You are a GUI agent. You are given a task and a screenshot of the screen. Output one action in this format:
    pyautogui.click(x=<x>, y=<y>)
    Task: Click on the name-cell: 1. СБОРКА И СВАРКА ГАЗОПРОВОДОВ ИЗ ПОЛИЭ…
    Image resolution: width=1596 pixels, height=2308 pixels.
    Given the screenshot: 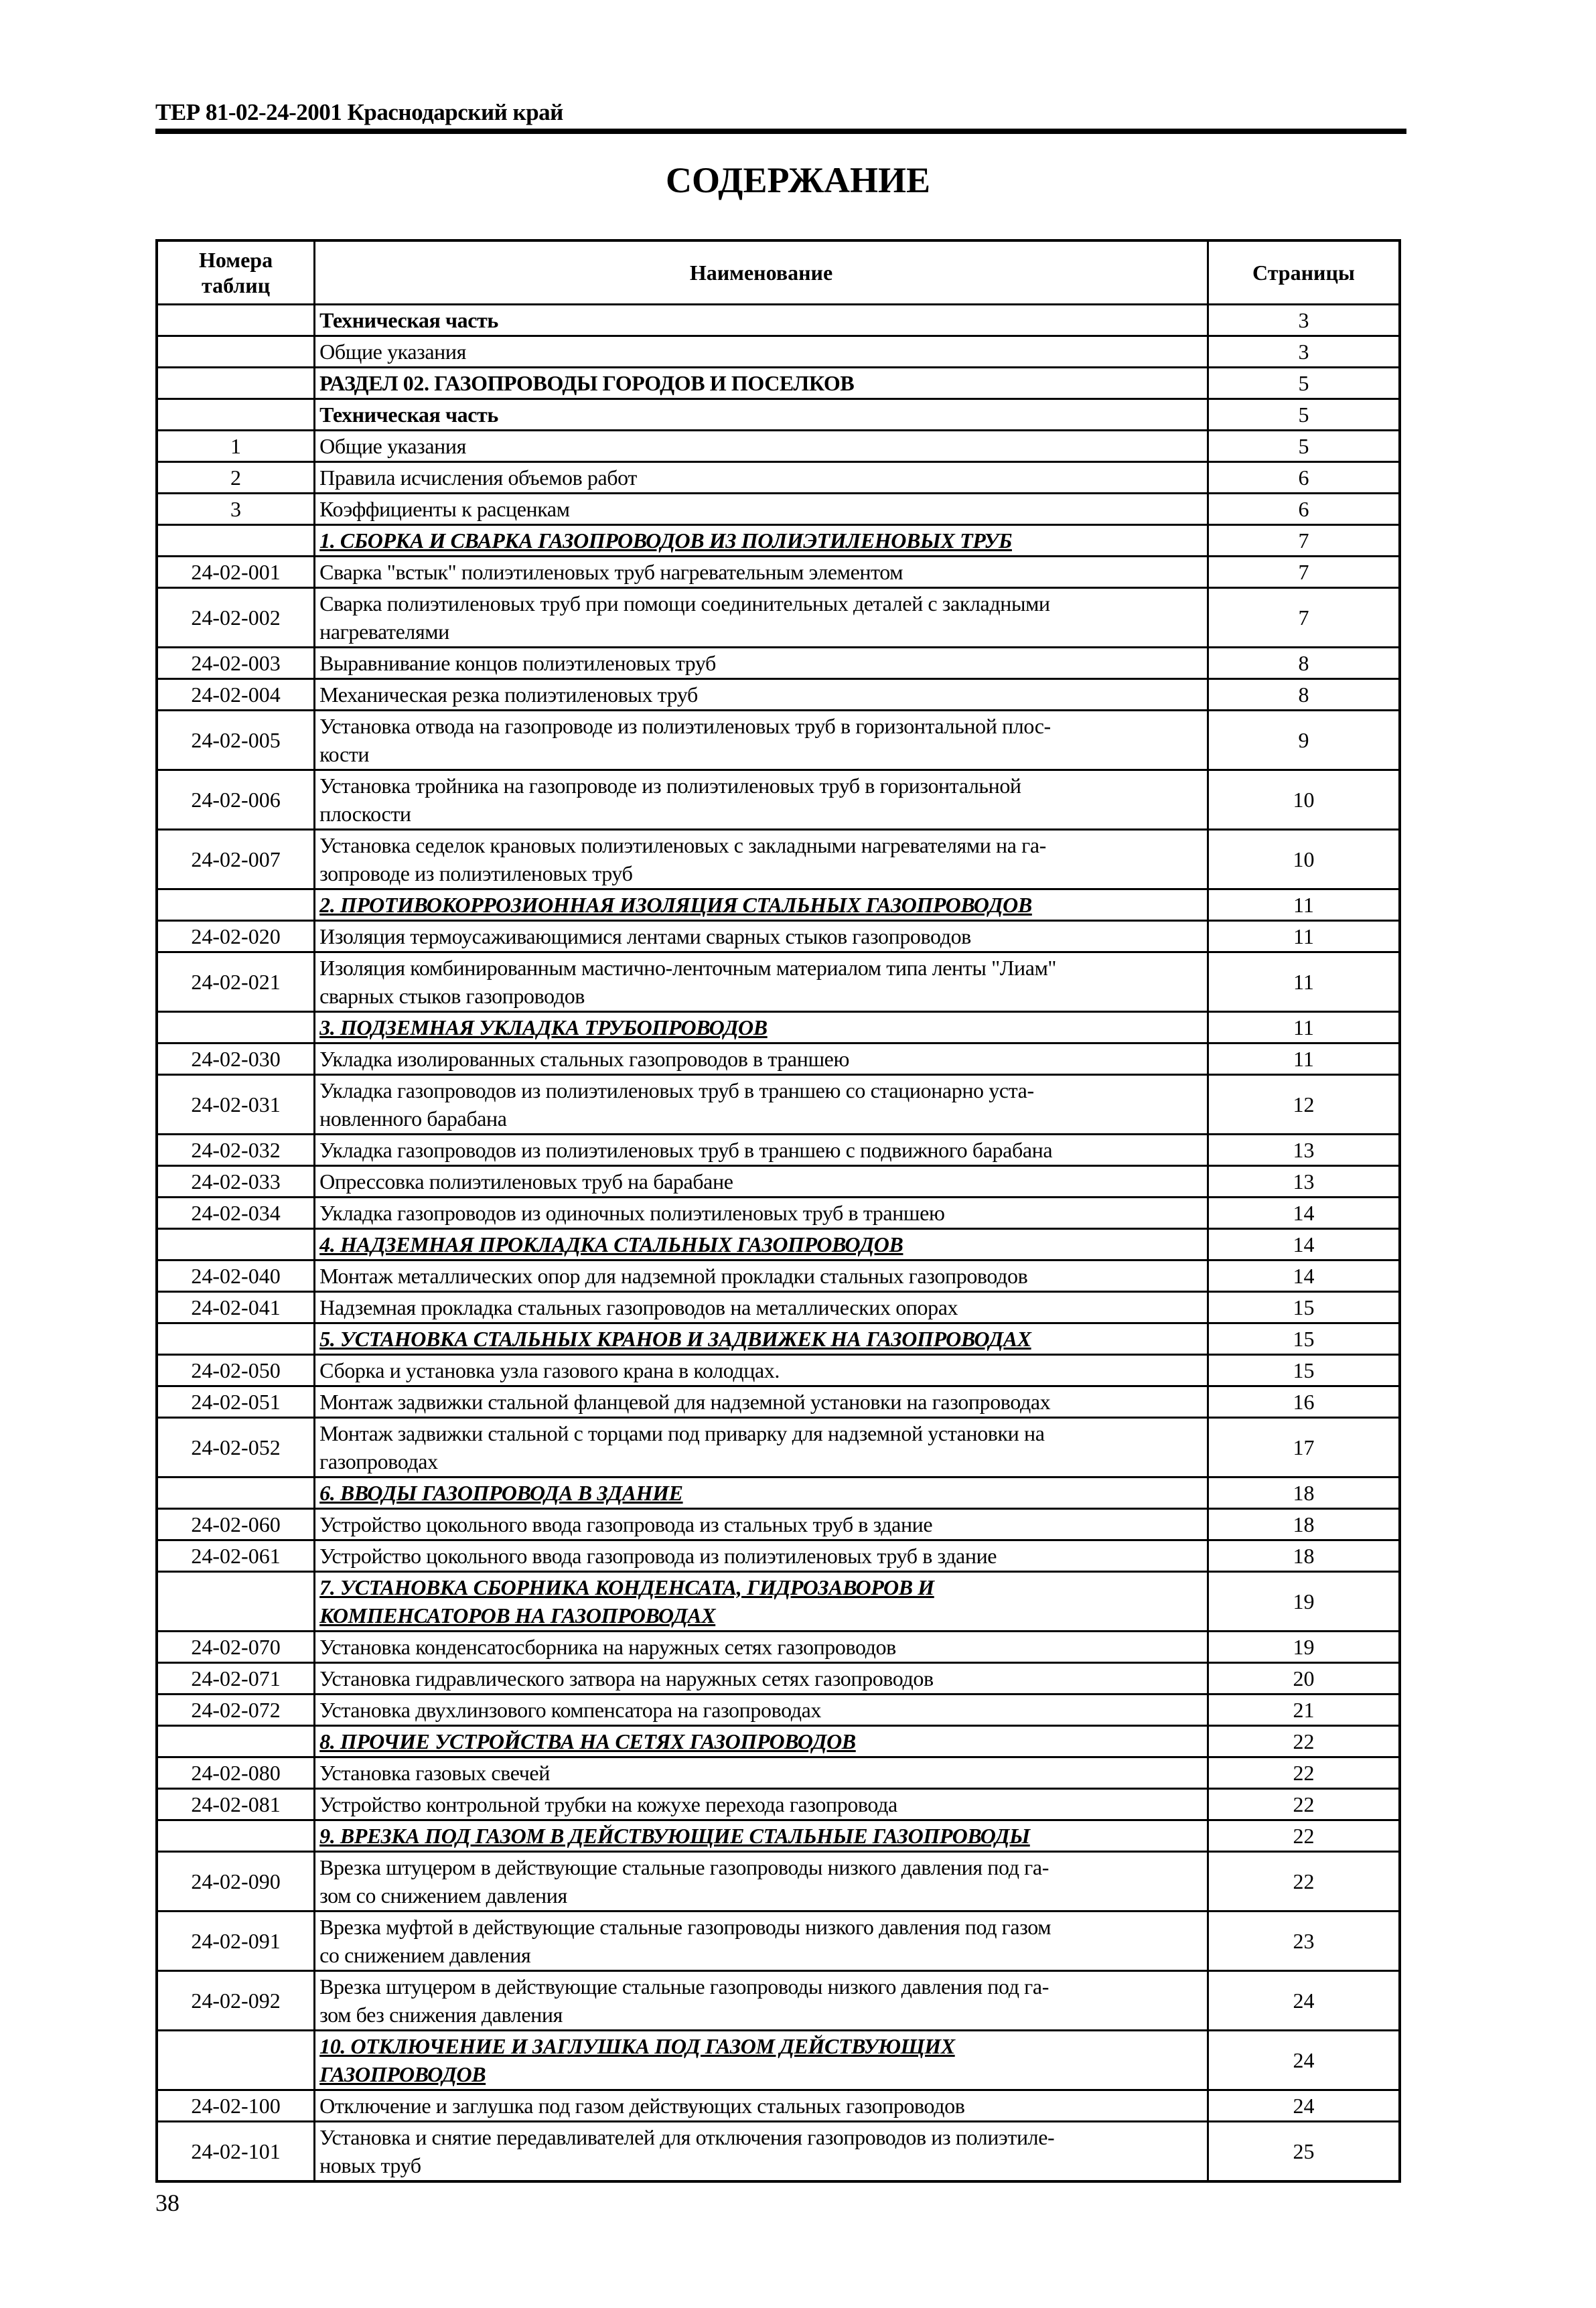 What is the action you would take?
    pyautogui.click(x=761, y=541)
    